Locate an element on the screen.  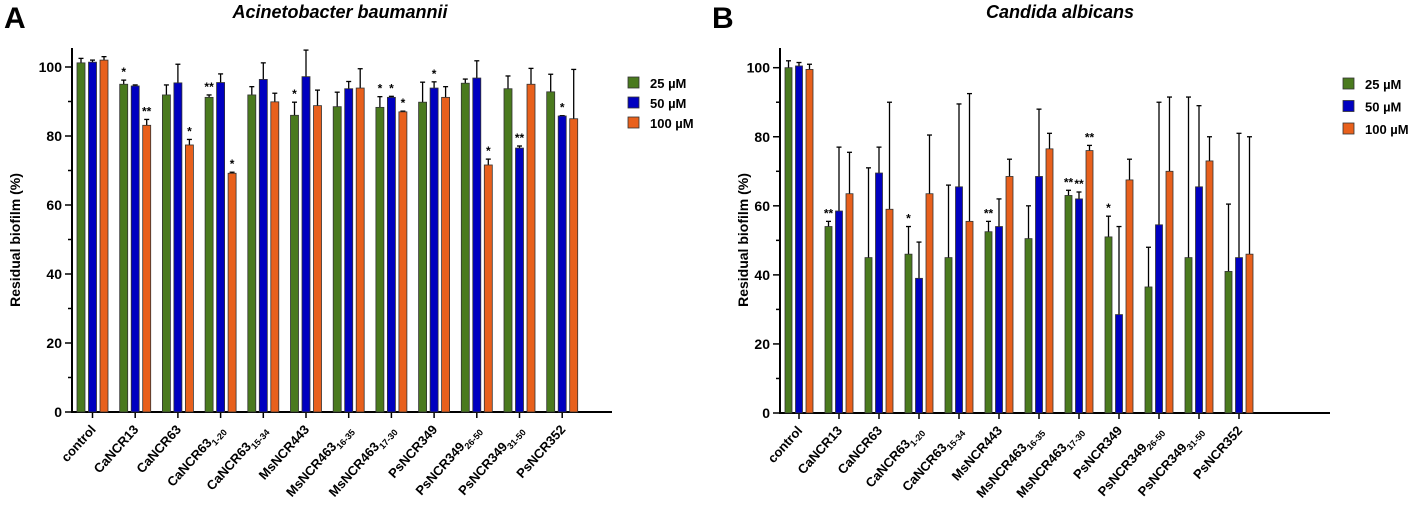
legend-label: 25 µM is located at coordinates (668, 83).